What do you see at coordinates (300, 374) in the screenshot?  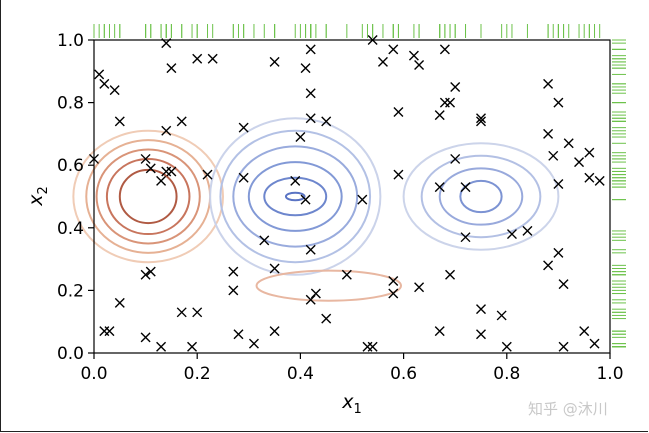 I see `x-tick-label: 0.4` at bounding box center [300, 374].